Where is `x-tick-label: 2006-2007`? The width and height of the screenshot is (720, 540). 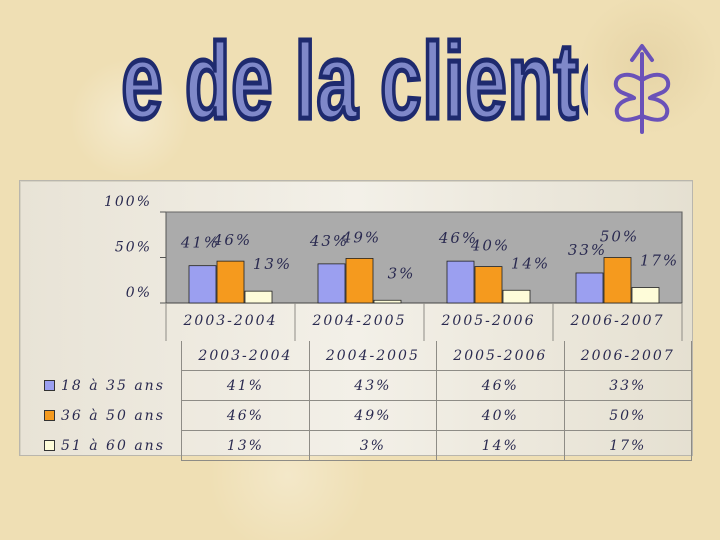
x-tick-label: 2006-2007 is located at coordinates (617, 321).